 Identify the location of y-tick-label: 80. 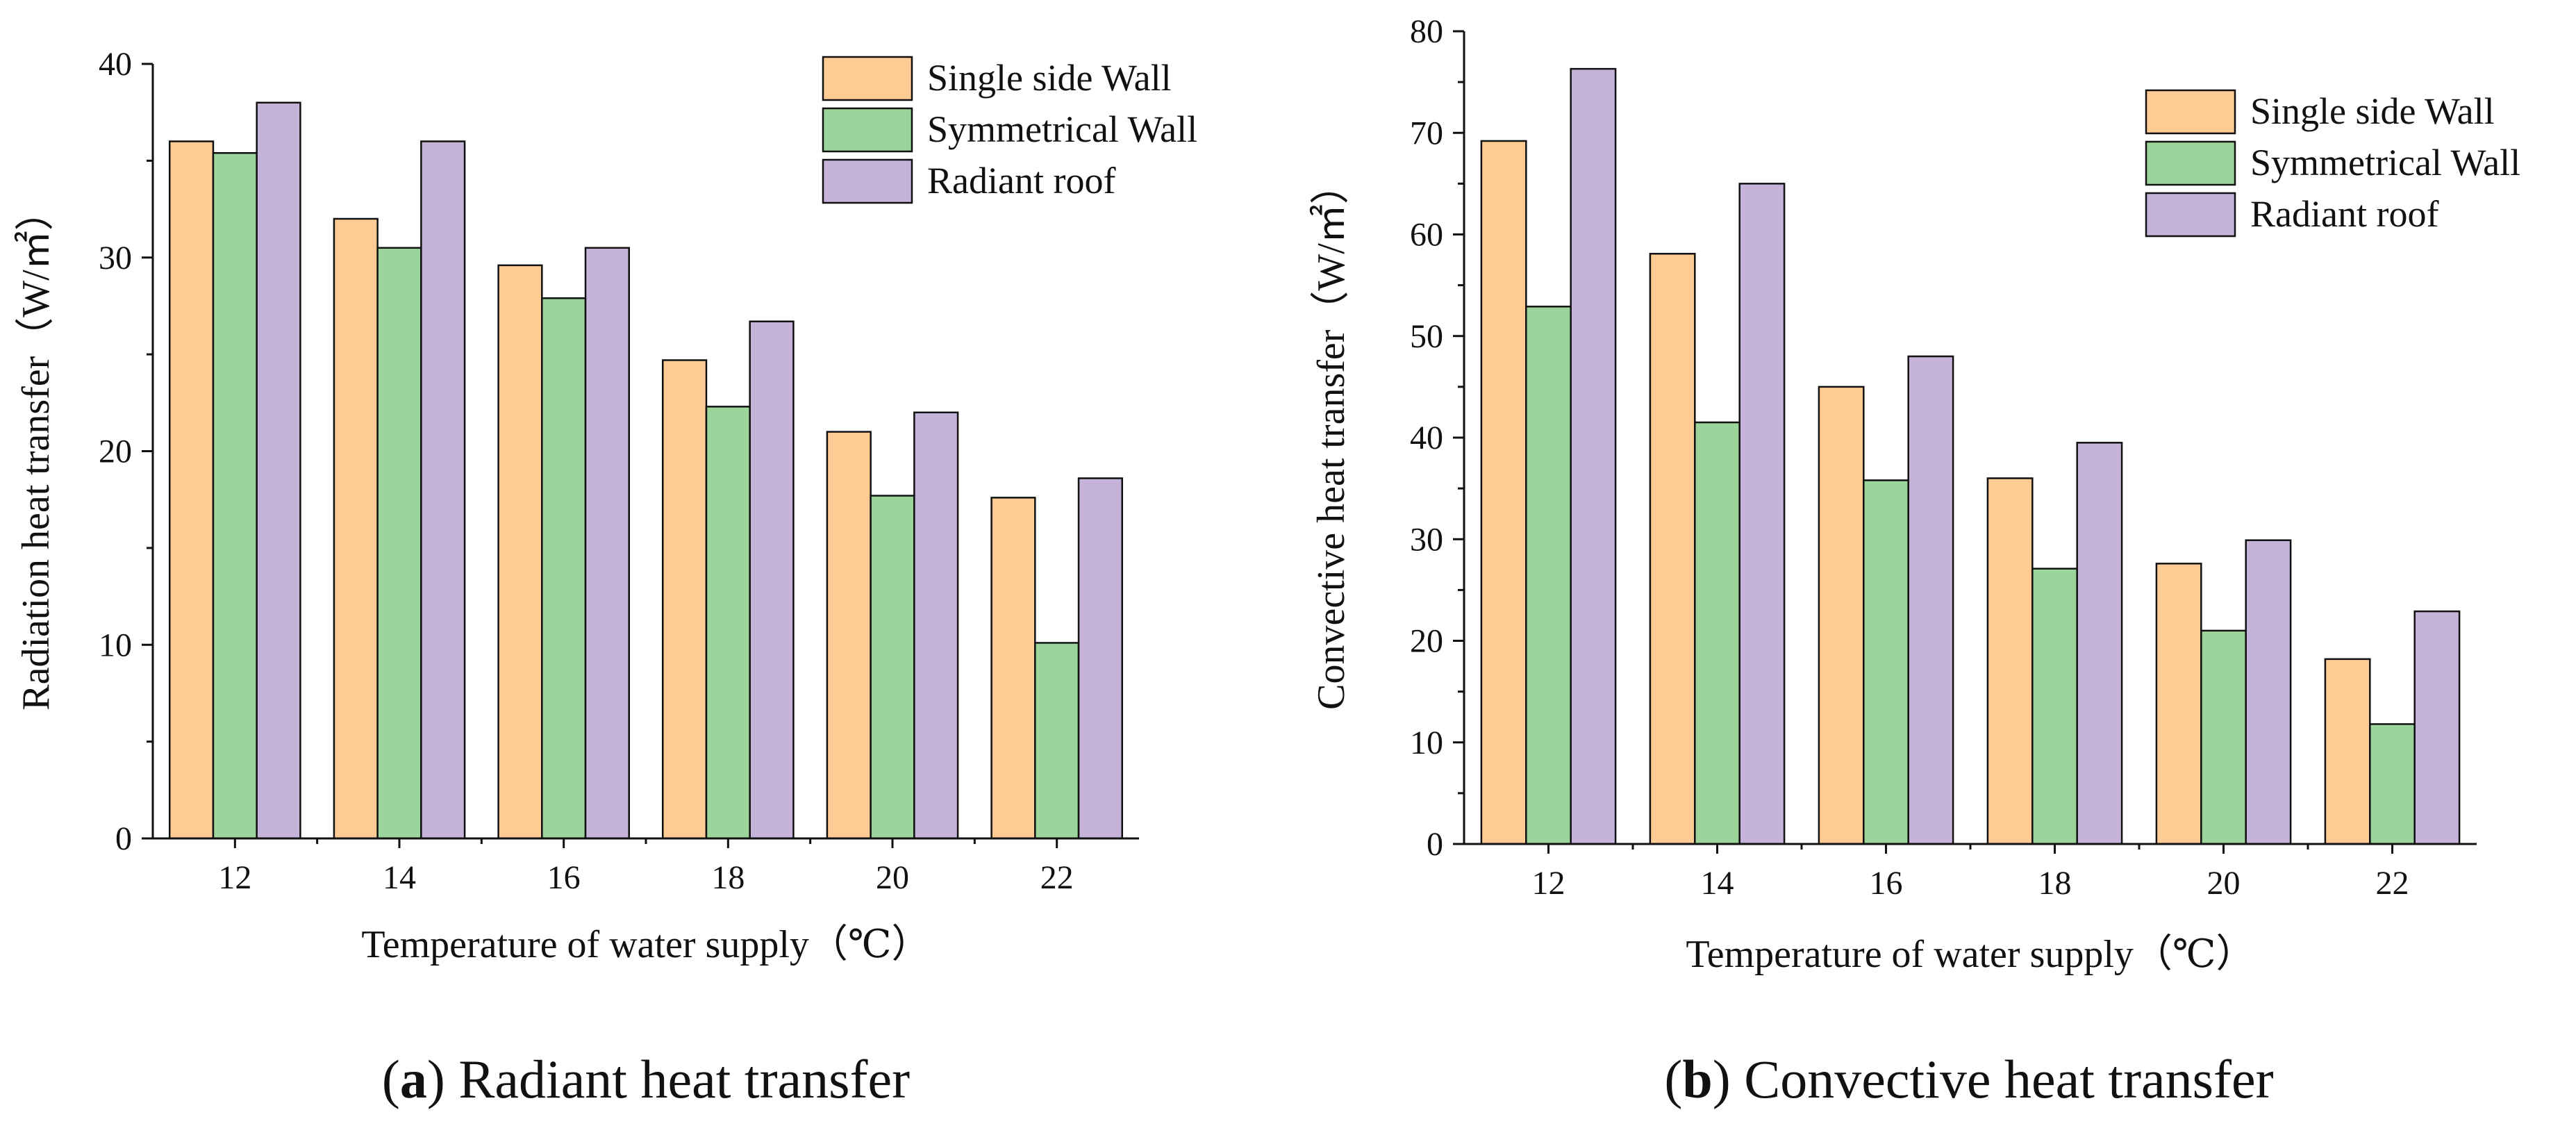
(1426, 32).